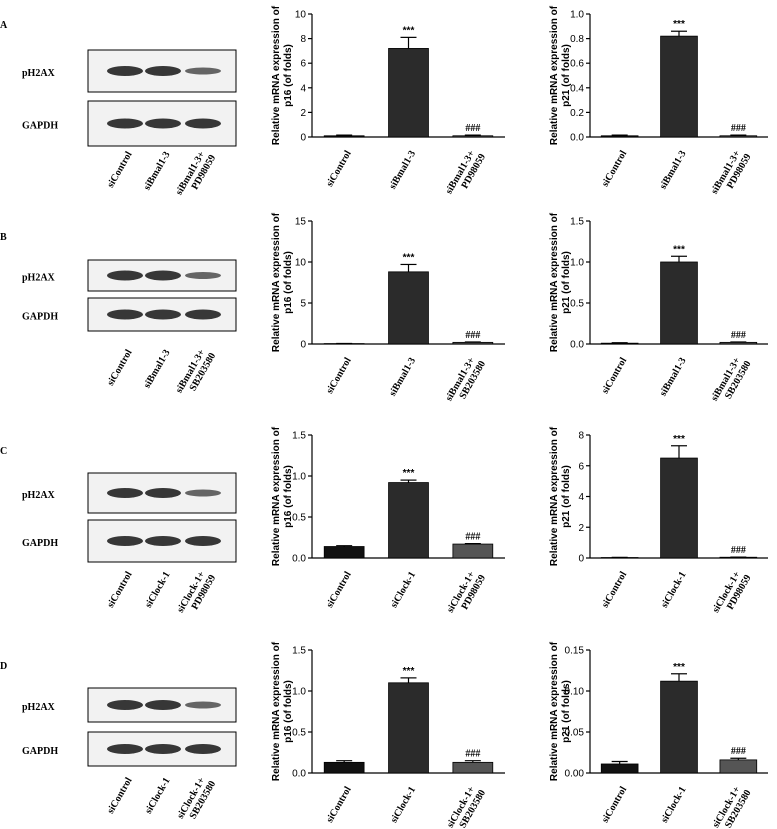  I want to click on category-label: siClock-1+ PD98059, so click(731, 594).